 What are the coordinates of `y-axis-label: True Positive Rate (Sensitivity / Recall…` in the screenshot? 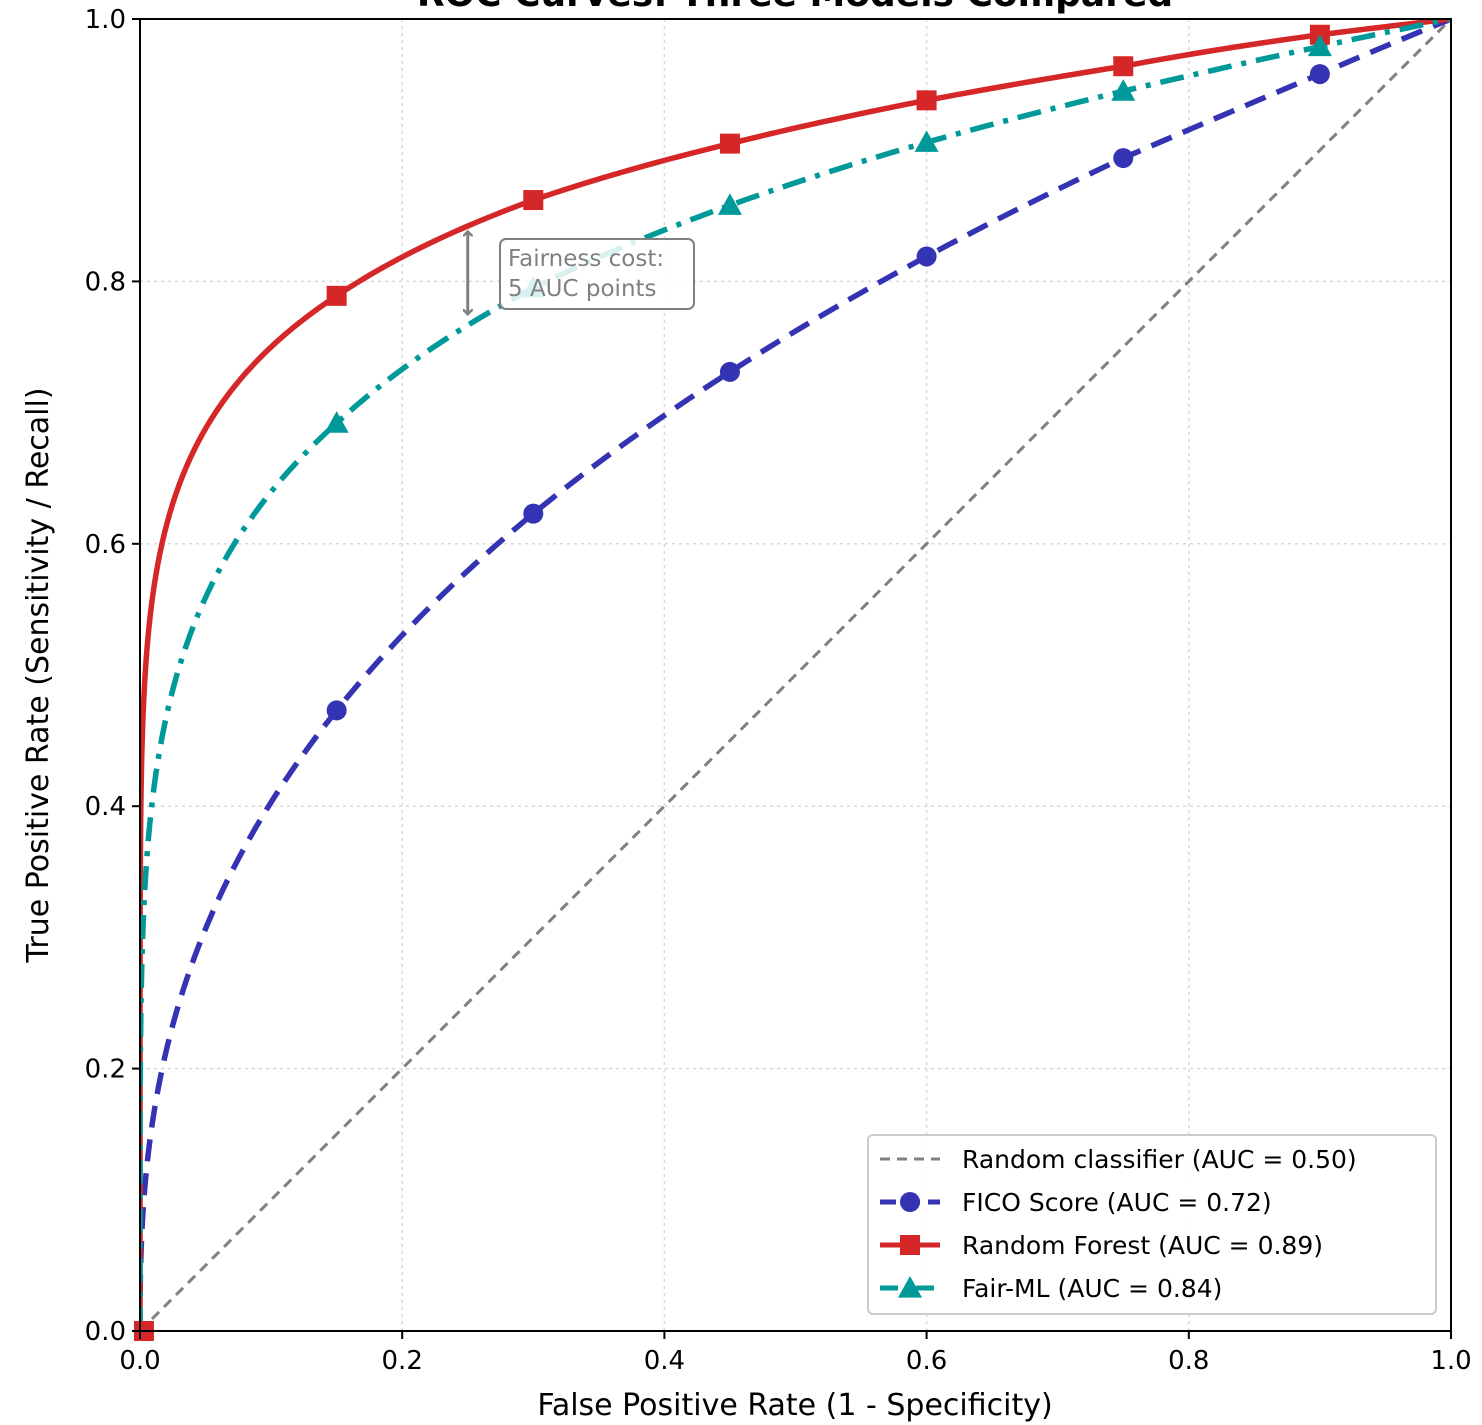 It's located at (38, 675).